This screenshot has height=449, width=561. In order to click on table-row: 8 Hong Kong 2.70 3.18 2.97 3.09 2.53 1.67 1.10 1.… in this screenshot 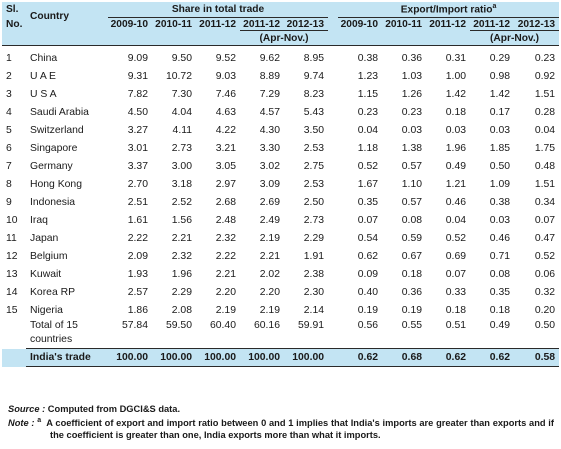, I will do `click(280, 185)`.